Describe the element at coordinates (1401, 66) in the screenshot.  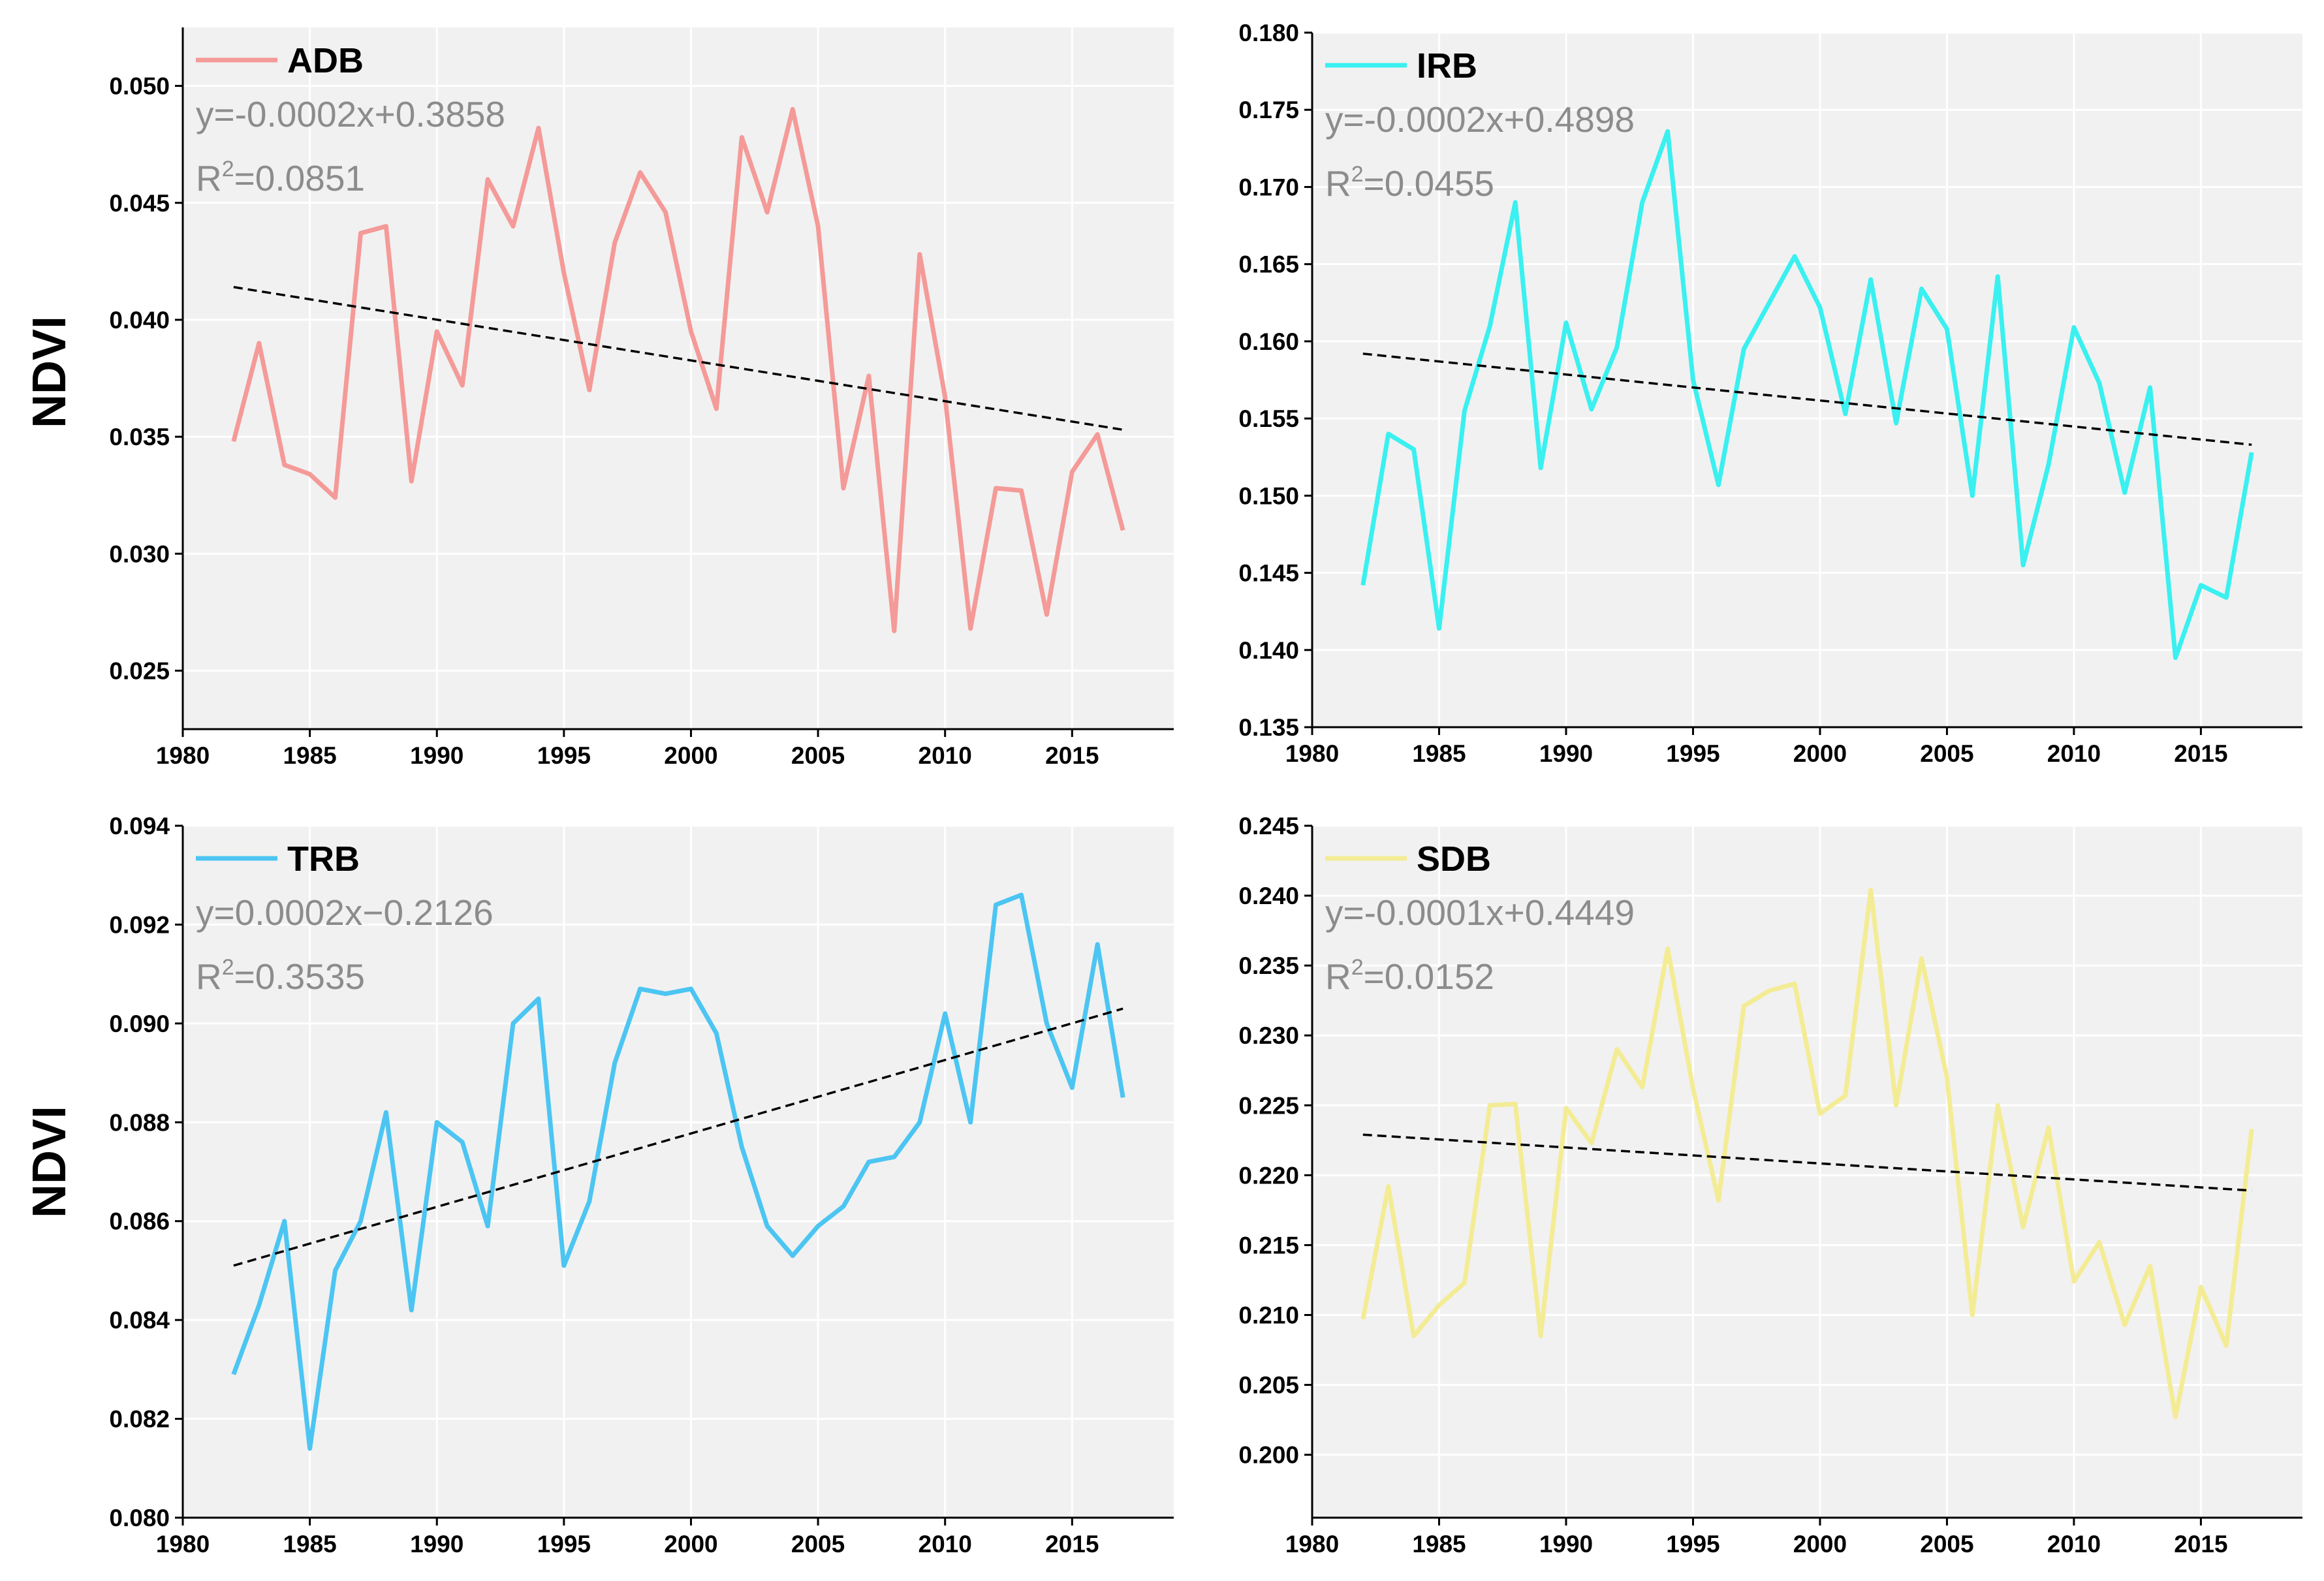
I see `legend-irb: IRB` at that location.